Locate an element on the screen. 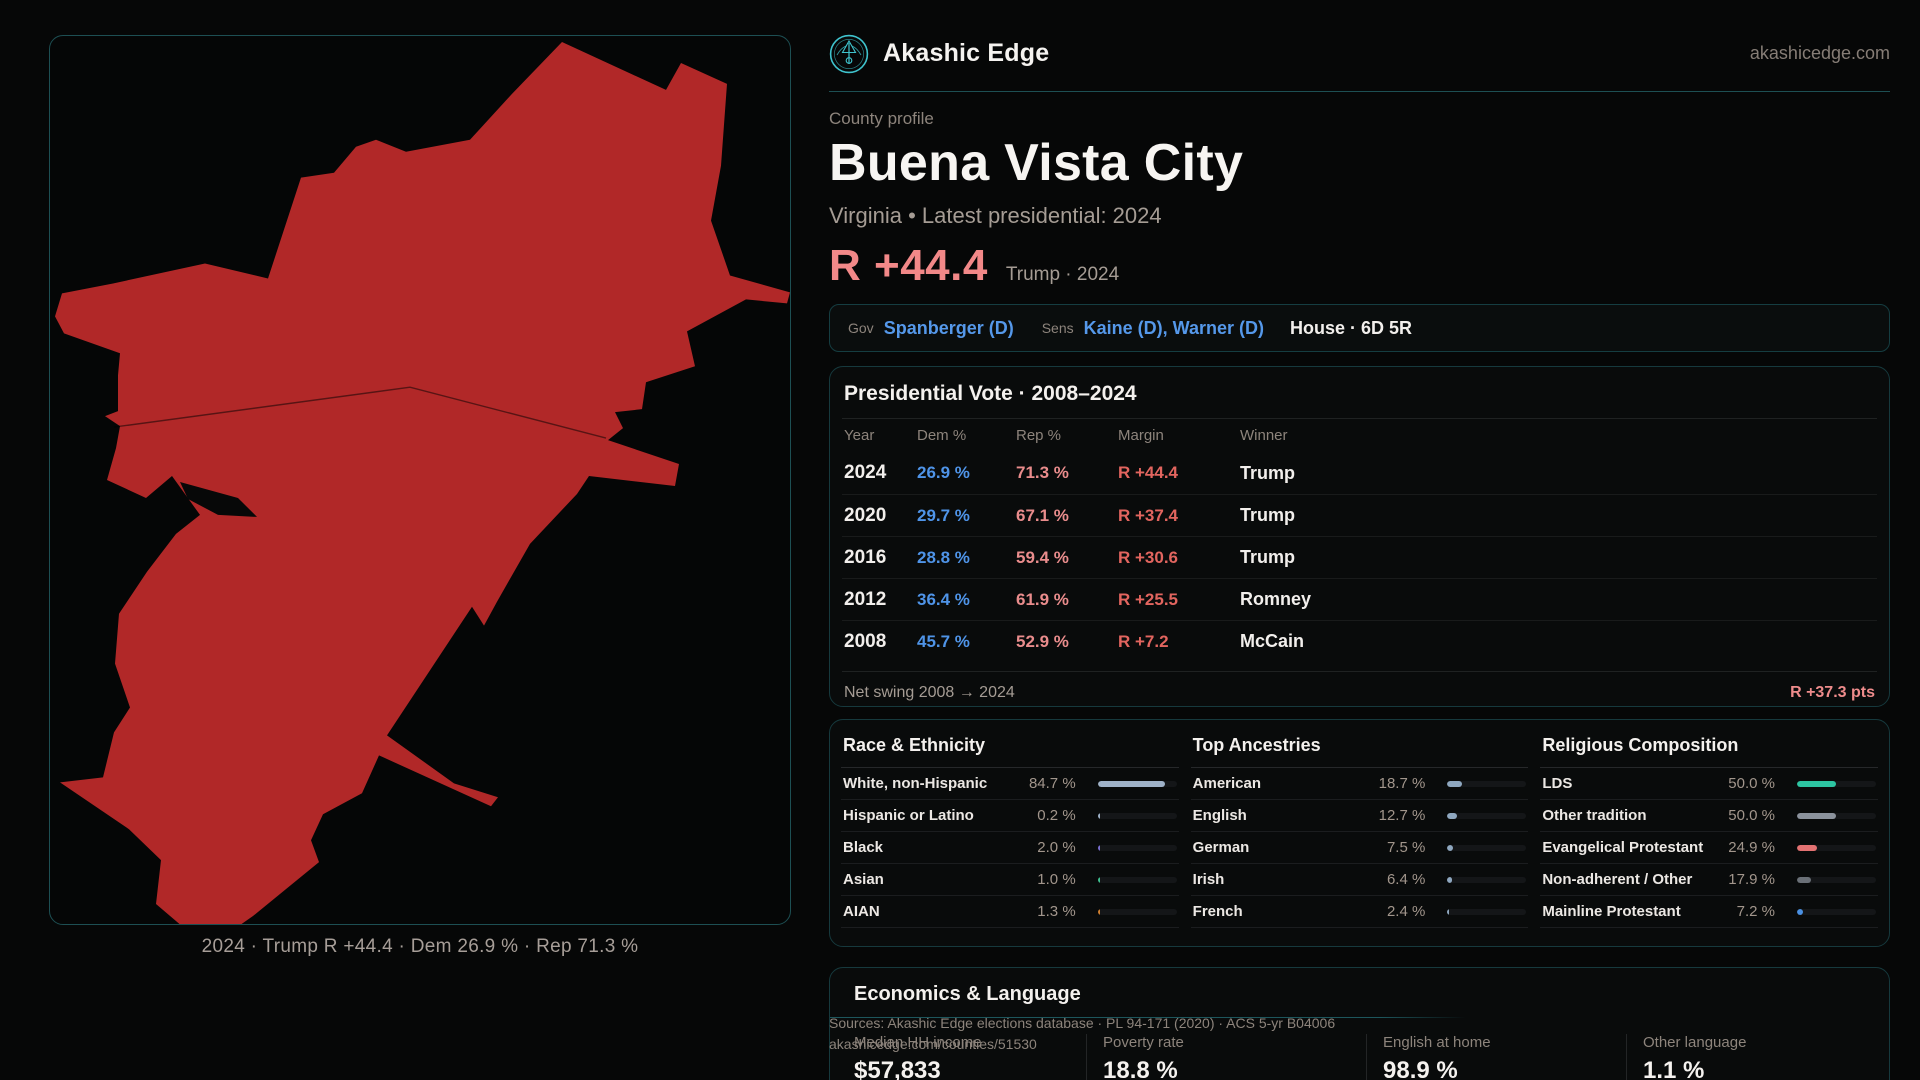 Image resolution: width=1920 pixels, height=1080 pixels. margin-cell: R +30.6 is located at coordinates (1148, 557).